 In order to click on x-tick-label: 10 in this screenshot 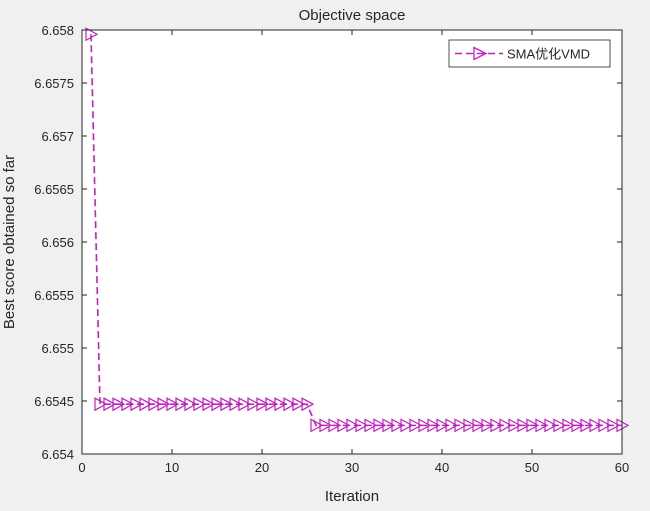, I will do `click(172, 467)`.